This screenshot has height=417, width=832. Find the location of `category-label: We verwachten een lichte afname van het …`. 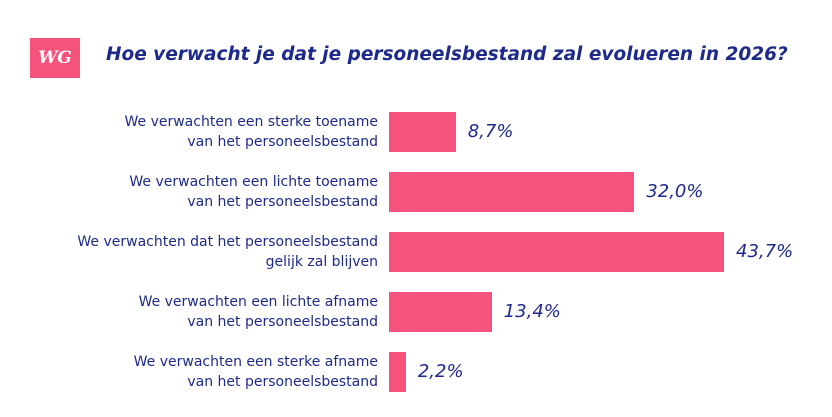

category-label: We verwachten een lichte afname van het … is located at coordinates (258, 312).